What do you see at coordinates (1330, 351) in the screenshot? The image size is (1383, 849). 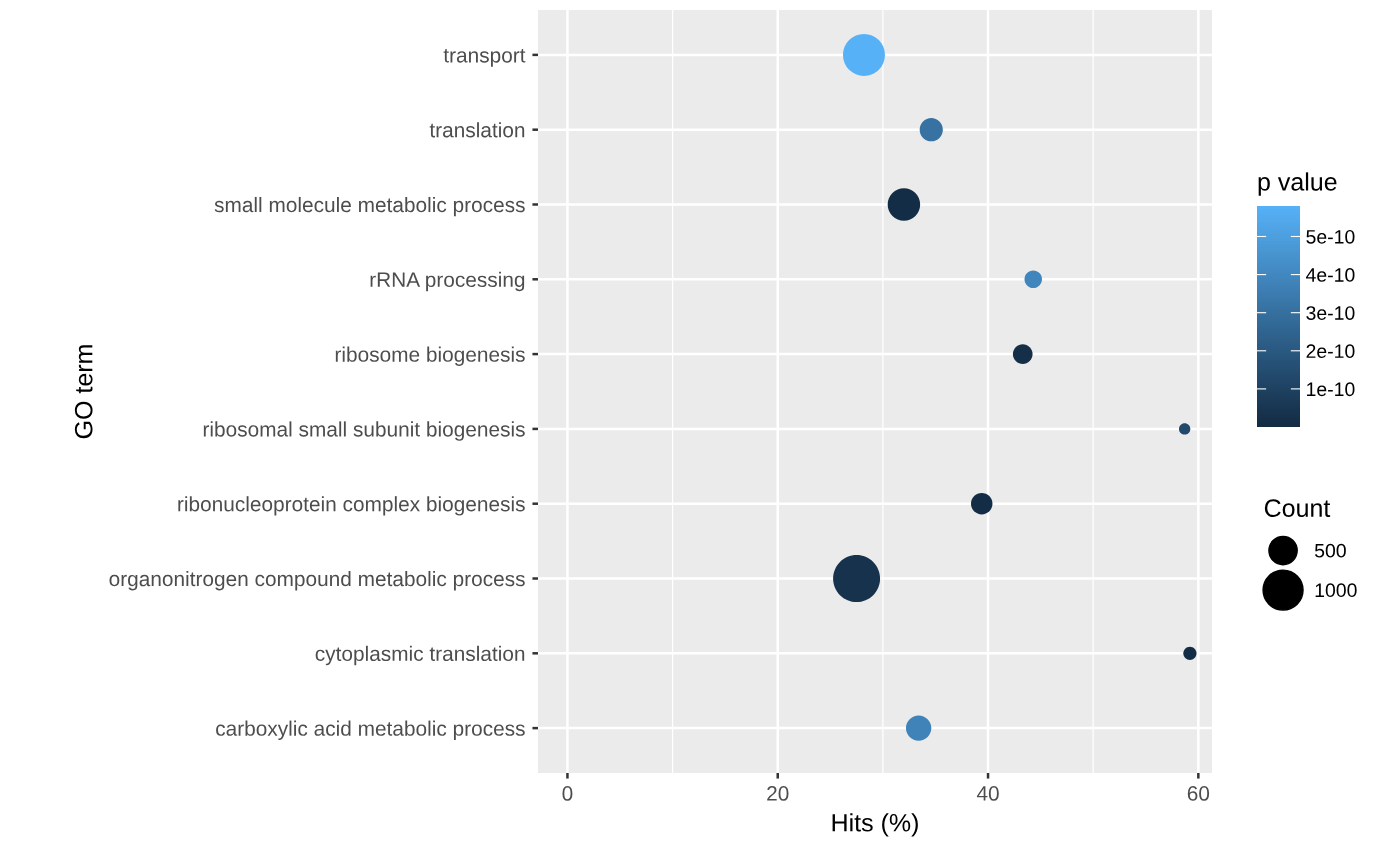 I see `color-bar-label: 2e-10` at bounding box center [1330, 351].